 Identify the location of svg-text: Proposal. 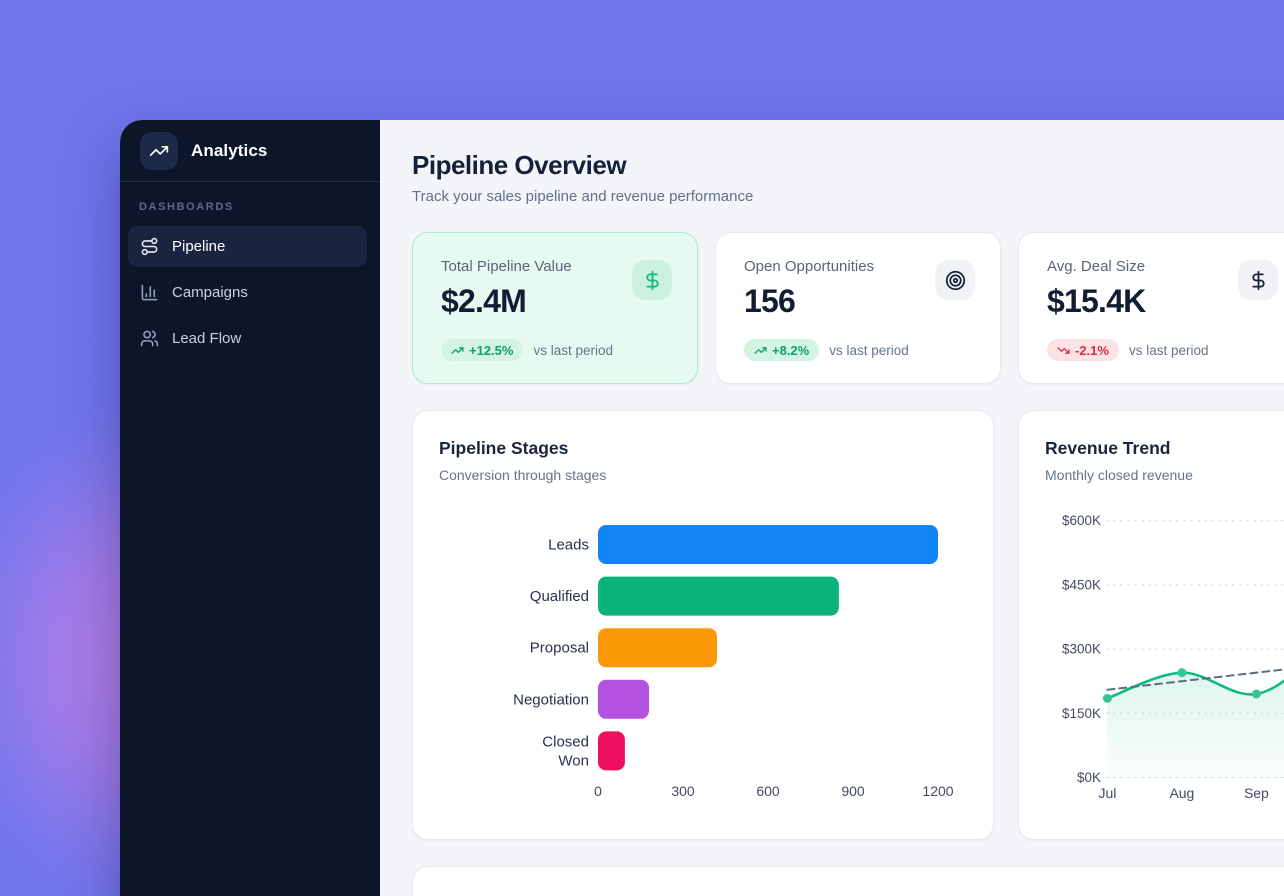
(559, 648).